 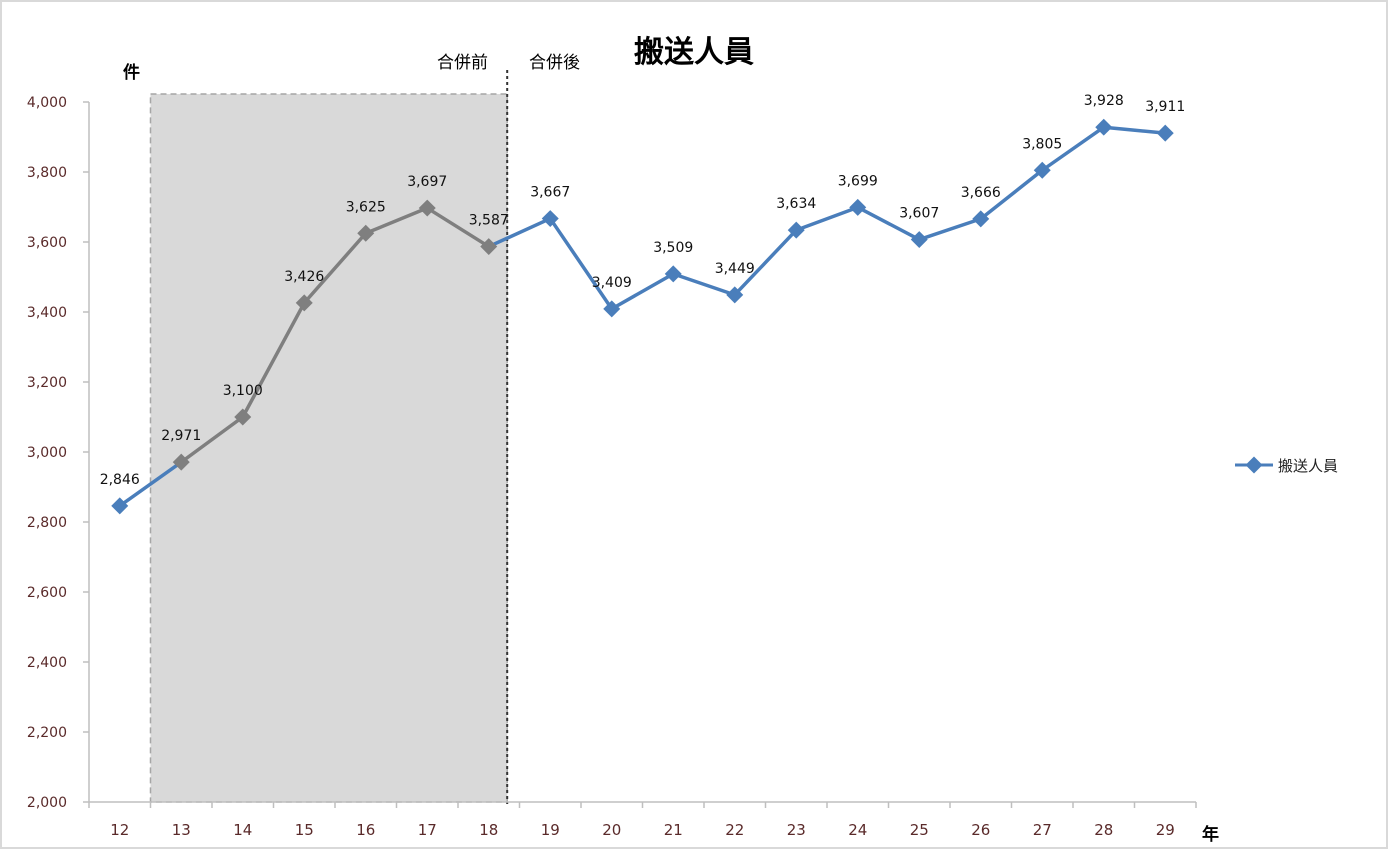 What do you see at coordinates (1254, 465) in the screenshot?
I see `legend-marker` at bounding box center [1254, 465].